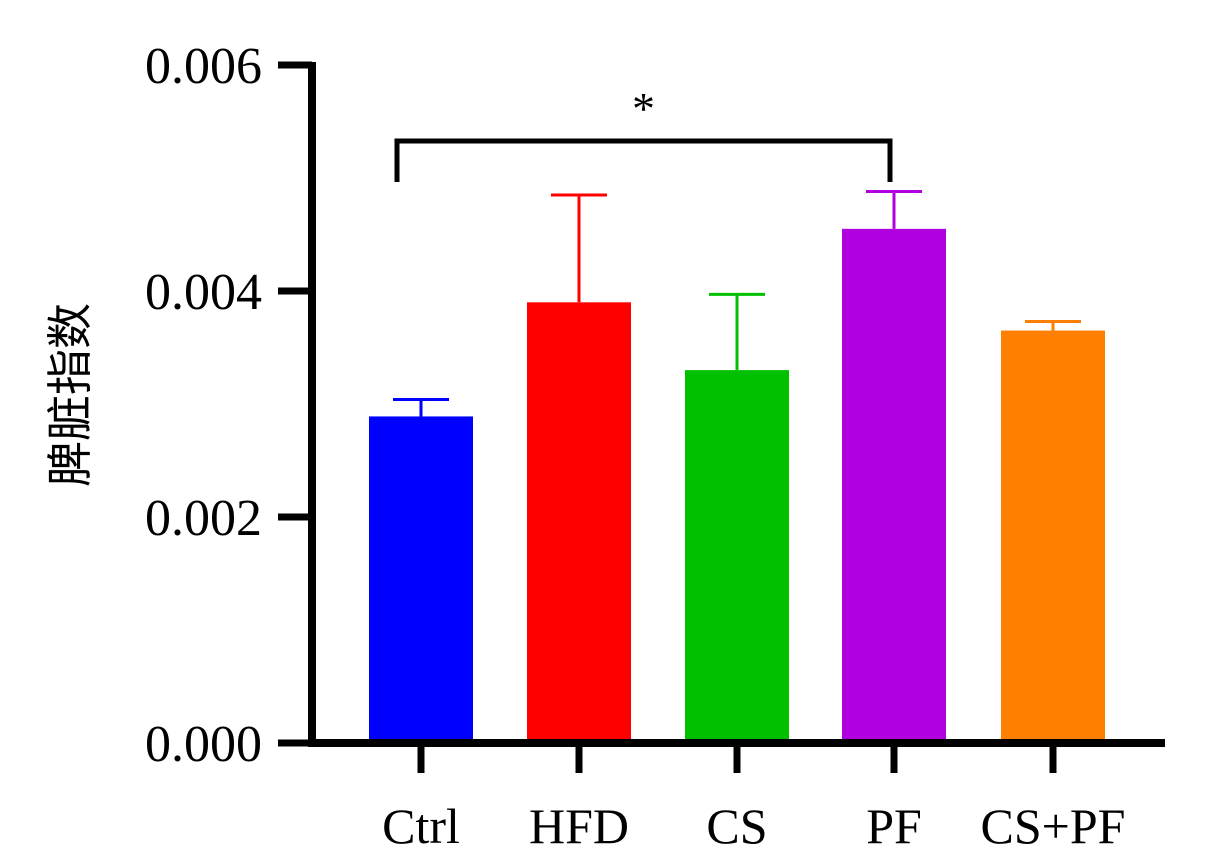  I want to click on y-tick-label: 0.004, so click(203, 292).